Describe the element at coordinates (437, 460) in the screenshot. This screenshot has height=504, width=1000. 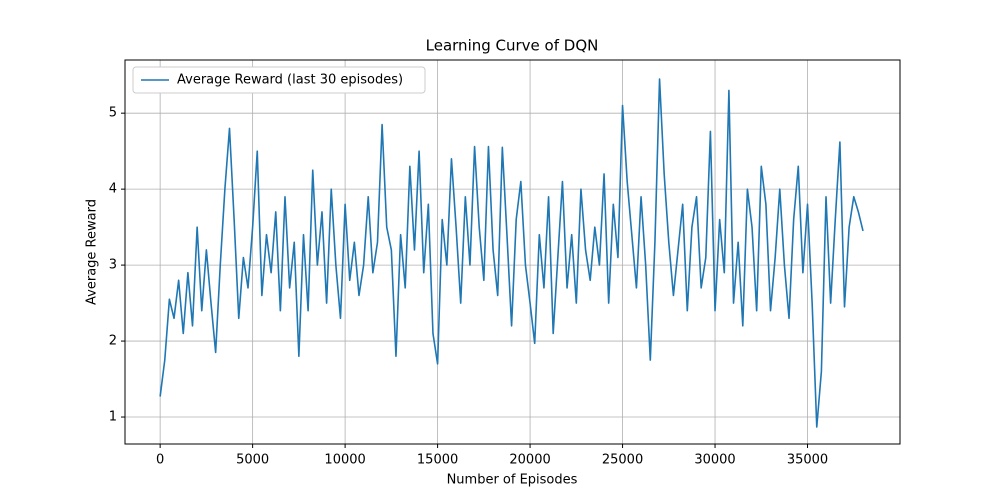
I see `x-tick-label: 15000` at that location.